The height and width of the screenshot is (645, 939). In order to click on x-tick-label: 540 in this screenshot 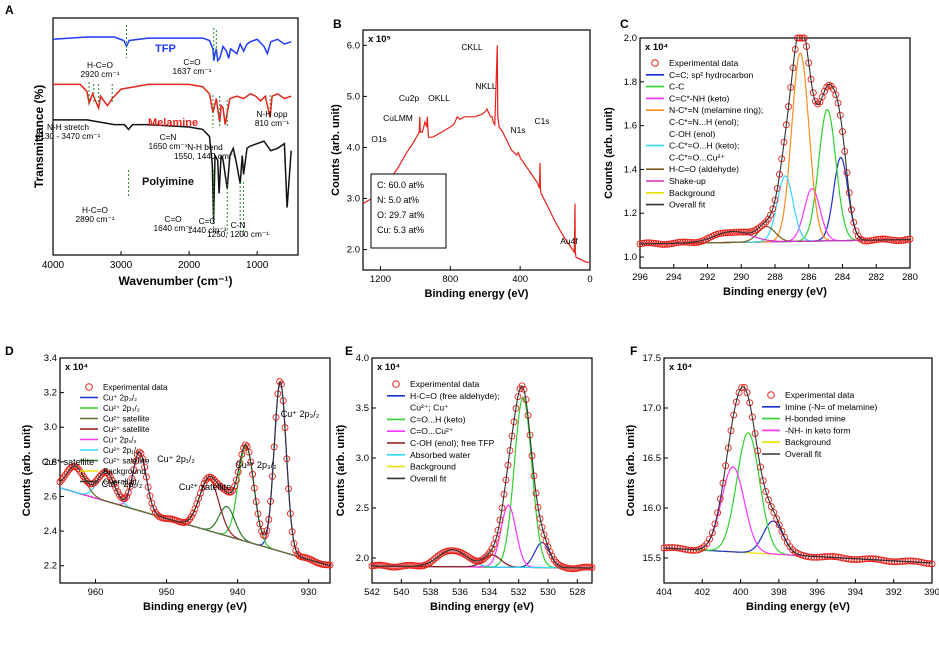, I will do `click(401, 592)`.